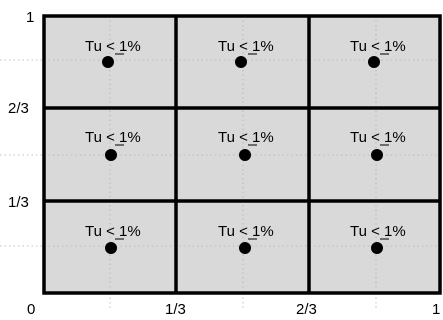 The height and width of the screenshot is (320, 443). I want to click on x-tick-1: 1, so click(436, 309).